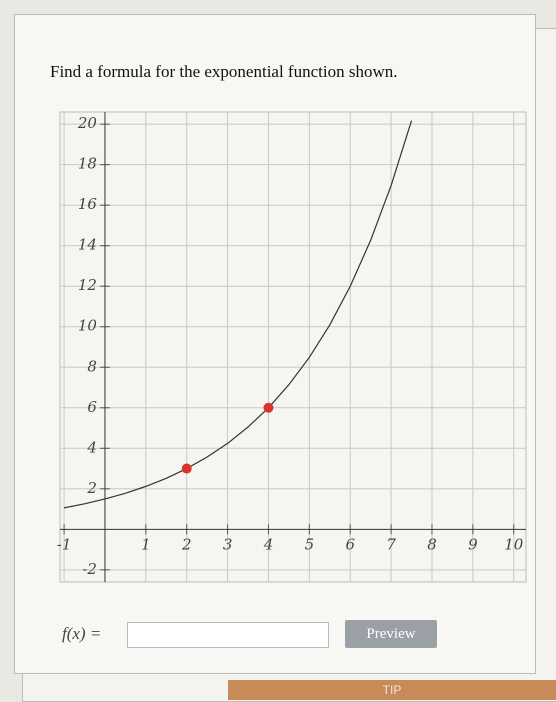  What do you see at coordinates (350, 544) in the screenshot?
I see `x-tick-label: 6` at bounding box center [350, 544].